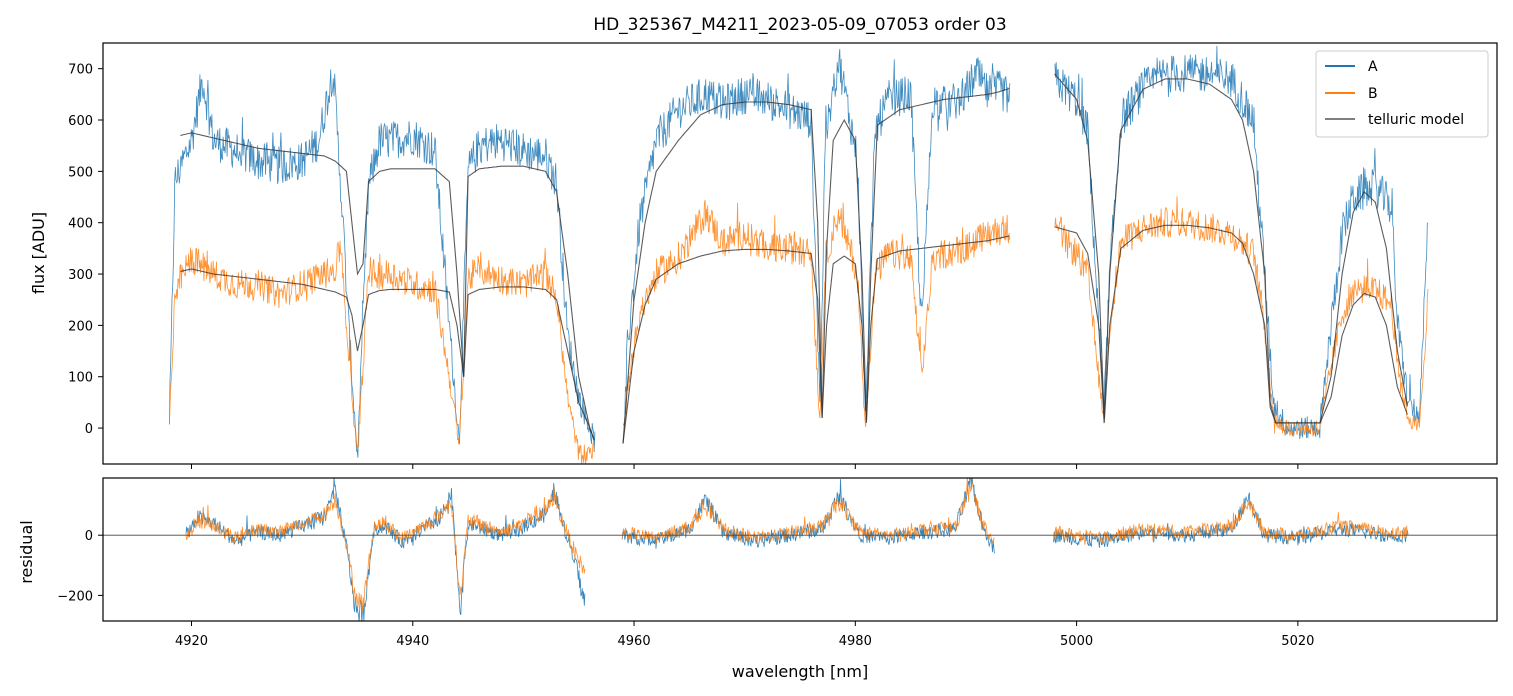  What do you see at coordinates (1373, 67) in the screenshot?
I see `legend-label-a: A` at bounding box center [1373, 67].